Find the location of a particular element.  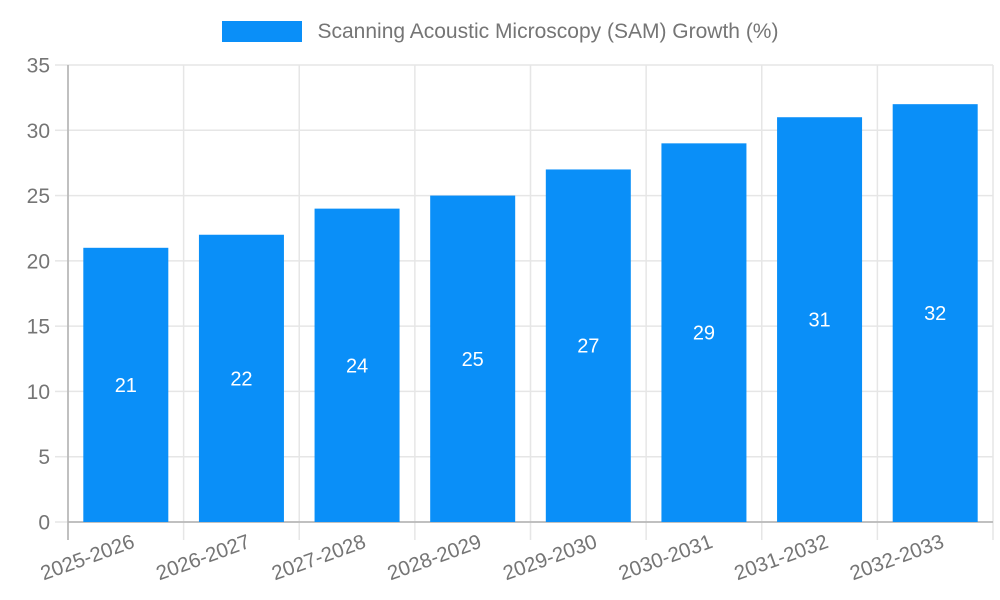

bar-value-label: 22 is located at coordinates (241, 379).